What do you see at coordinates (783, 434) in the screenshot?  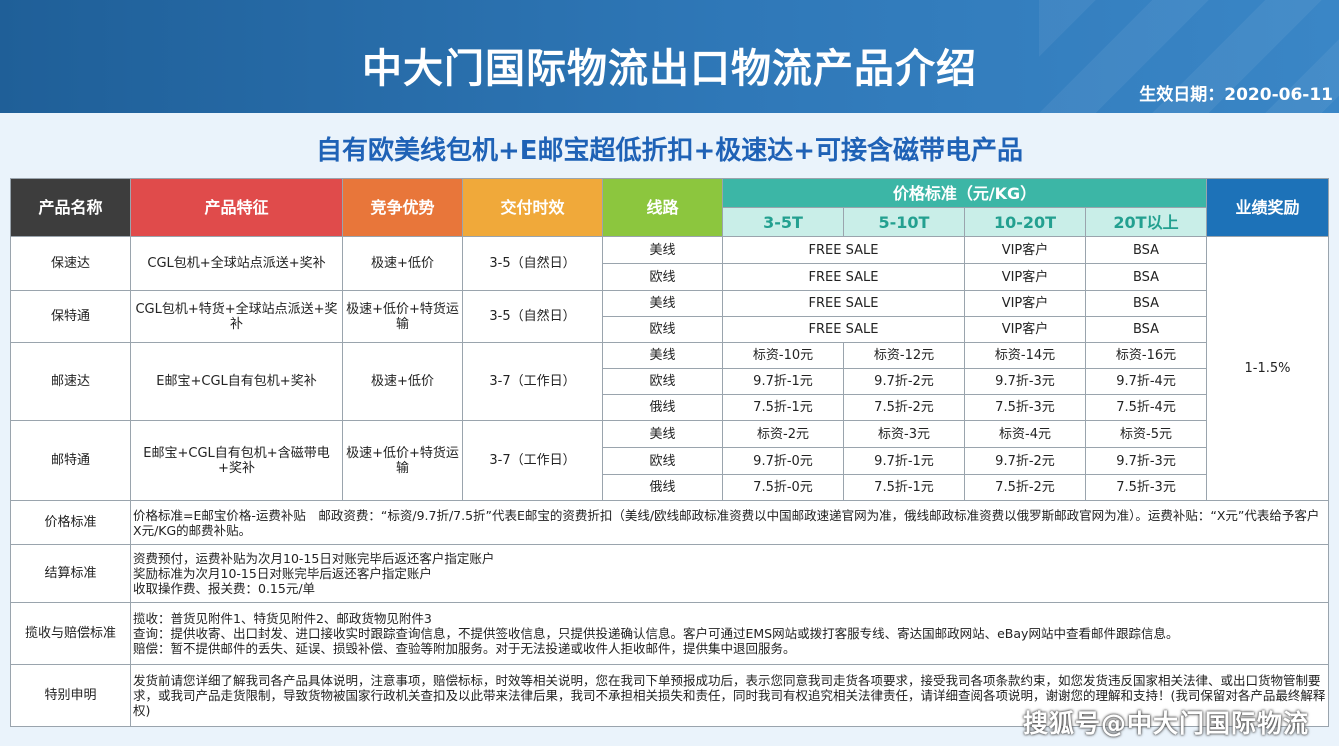 I see `price-cell: 标资-2元` at bounding box center [783, 434].